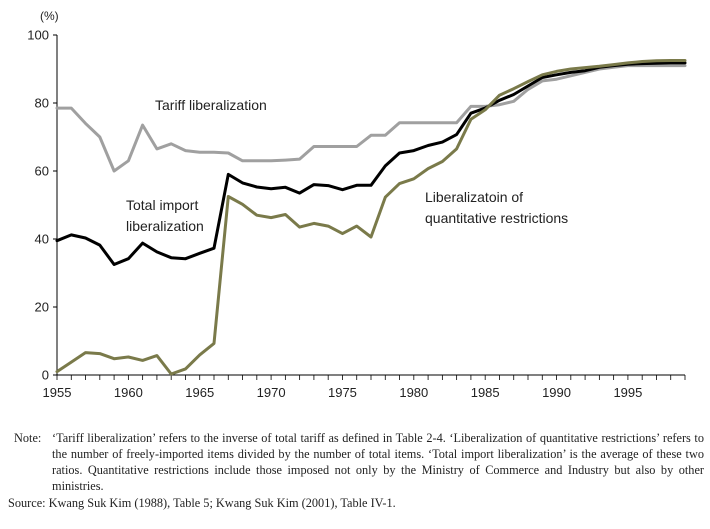 The width and height of the screenshot is (710, 529). Describe the element at coordinates (38, 35) in the screenshot. I see `y-tick-label: 100` at that location.